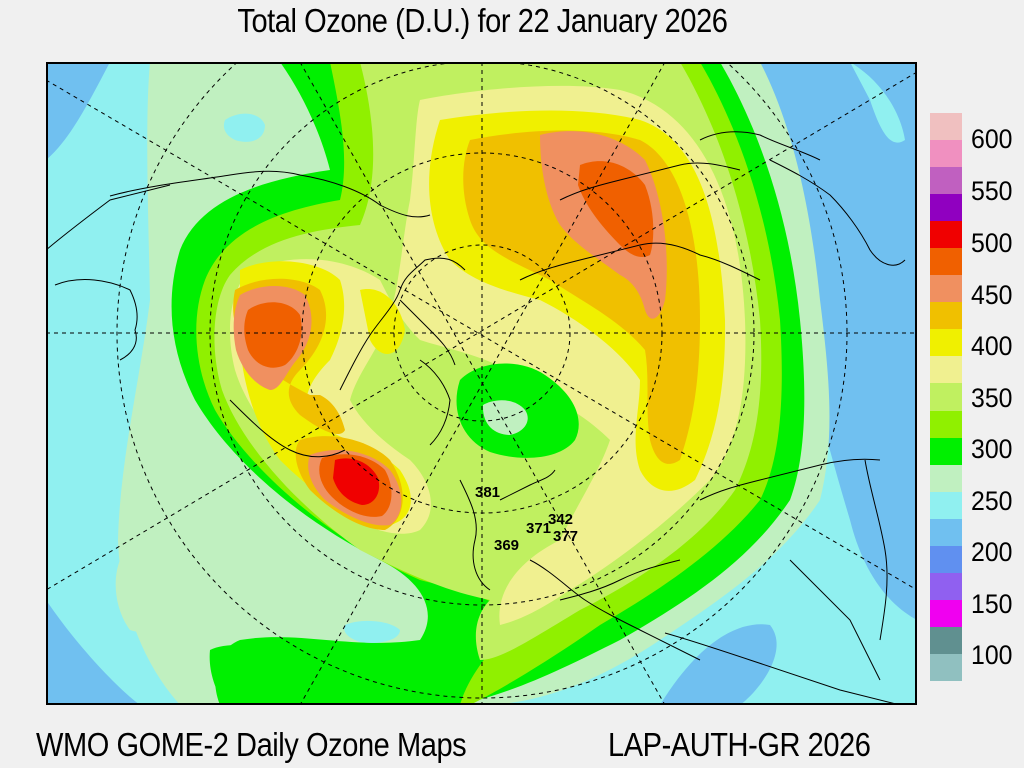  I want to click on colorbar-label: 500, so click(992, 243).